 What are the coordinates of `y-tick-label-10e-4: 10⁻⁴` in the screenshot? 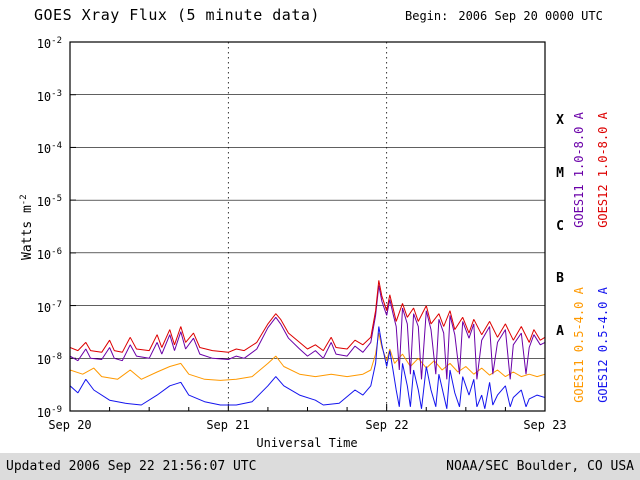 It's located at (49, 149).